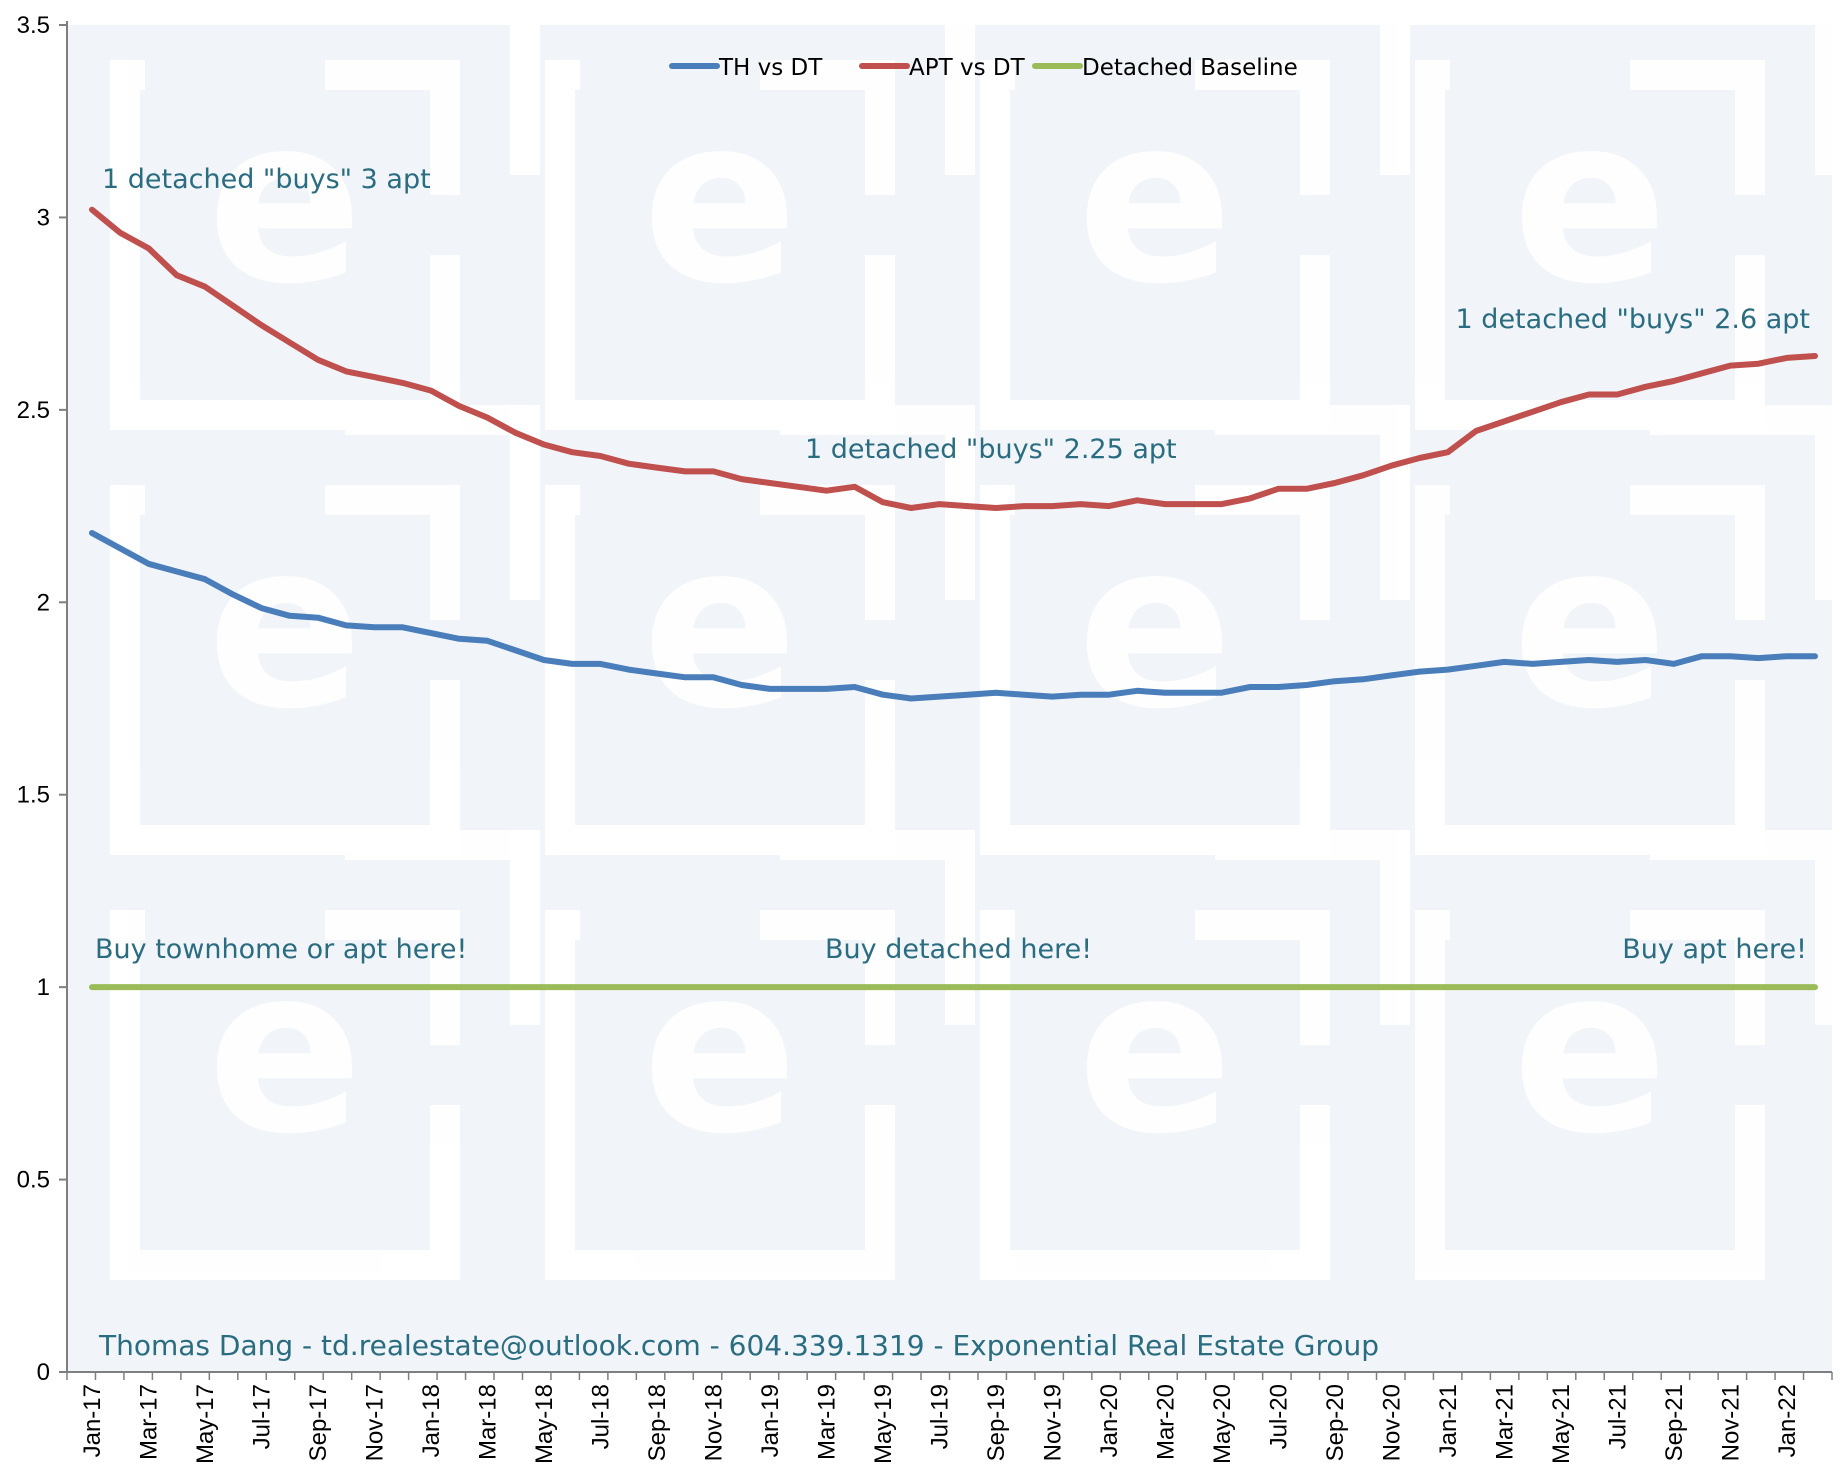 This screenshot has width=1842, height=1474. What do you see at coordinates (43, 602) in the screenshot?
I see `y-tick-label: 2` at bounding box center [43, 602].